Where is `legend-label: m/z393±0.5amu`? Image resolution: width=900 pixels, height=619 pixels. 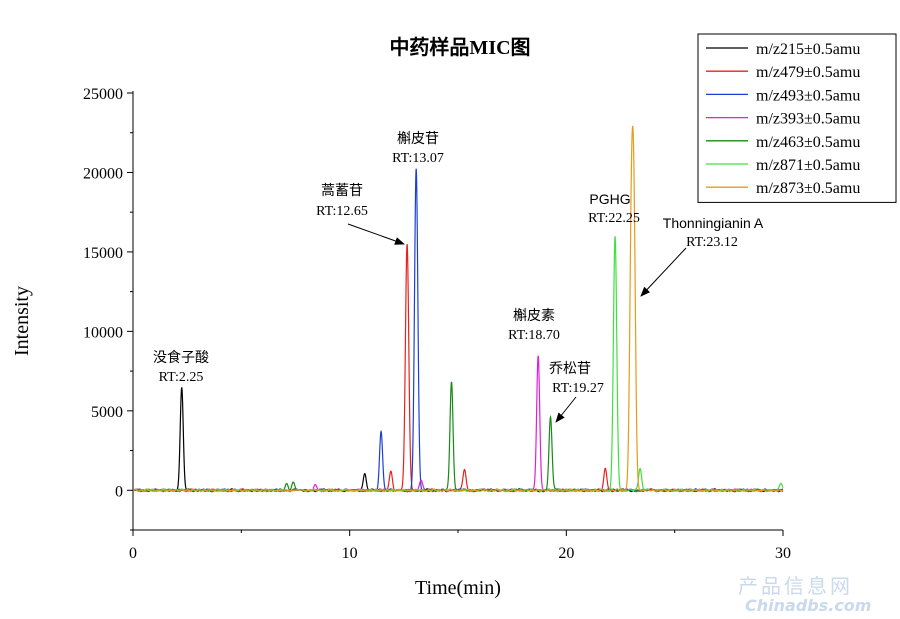
legend-label: m/z393±0.5amu is located at coordinates (808, 119).